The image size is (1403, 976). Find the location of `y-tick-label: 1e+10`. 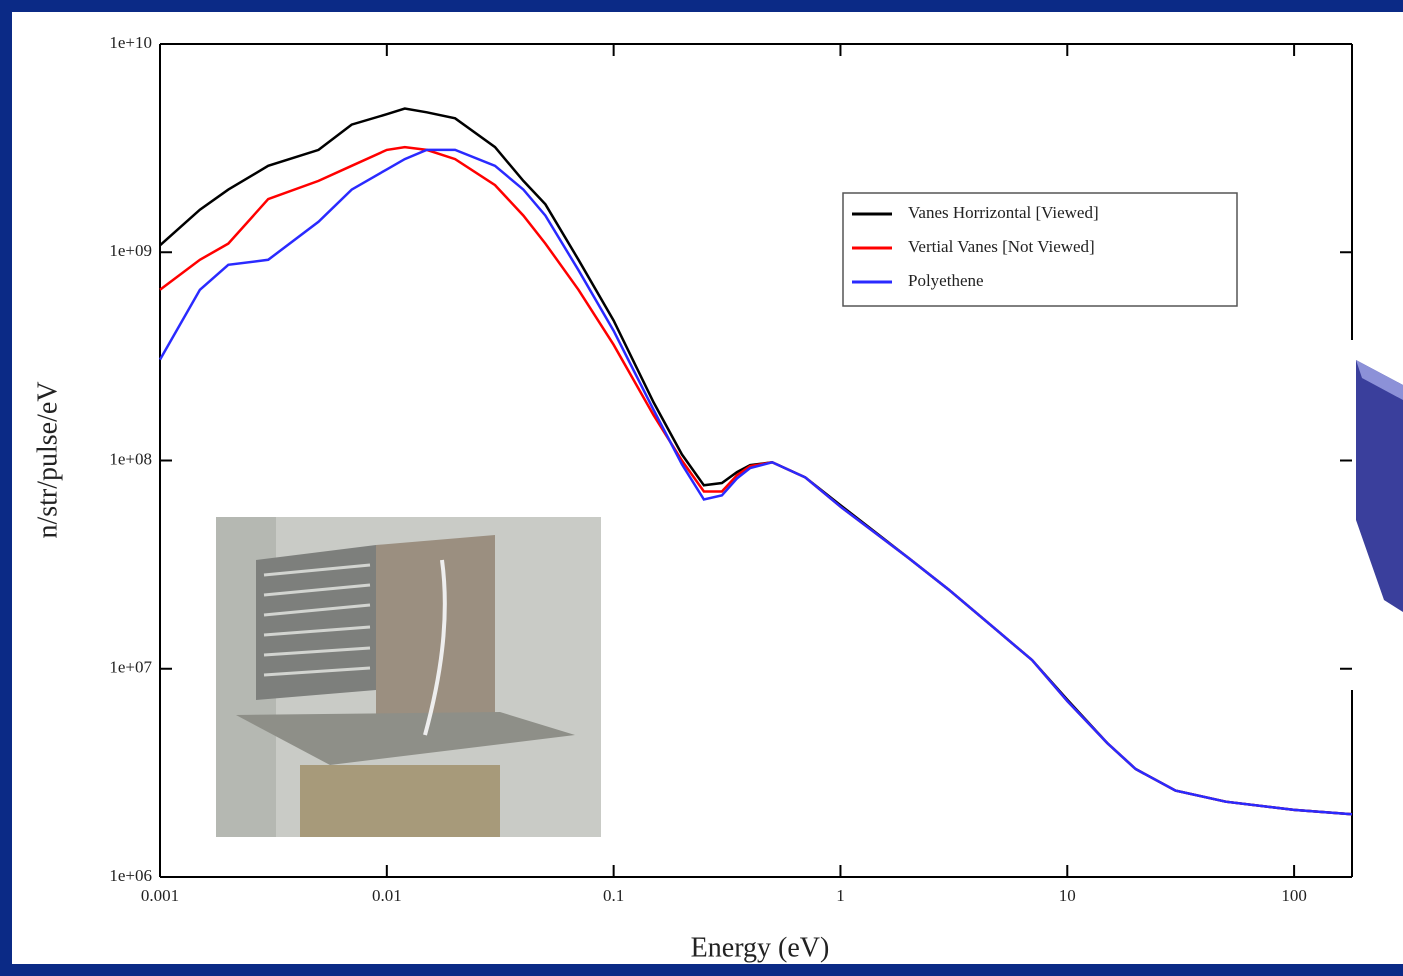

y-tick-label: 1e+10 is located at coordinates (130, 42).